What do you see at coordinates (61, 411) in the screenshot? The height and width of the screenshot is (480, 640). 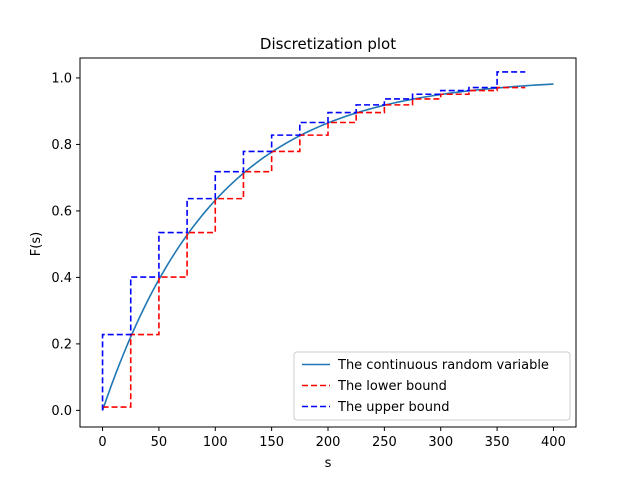 I see `y-tick-label: 0.0` at bounding box center [61, 411].